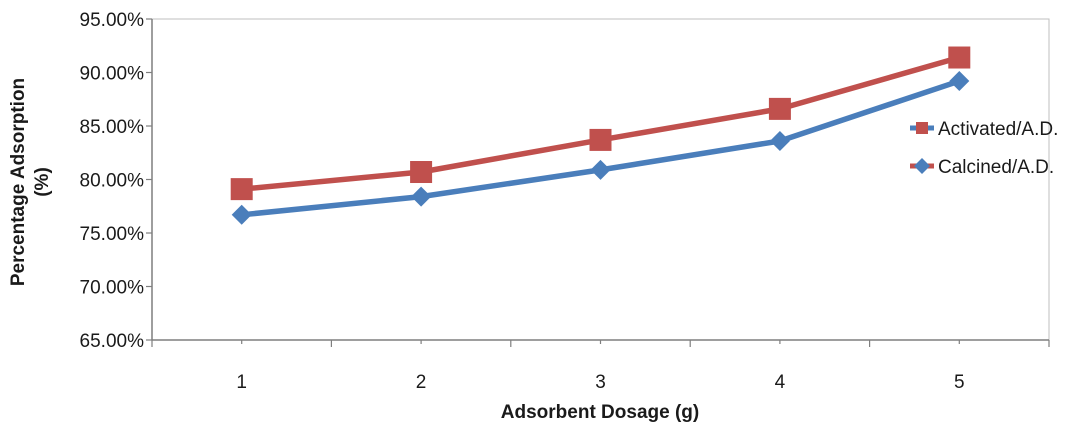 The height and width of the screenshot is (432, 1078). I want to click on x-tick-label: 1, so click(241, 382).